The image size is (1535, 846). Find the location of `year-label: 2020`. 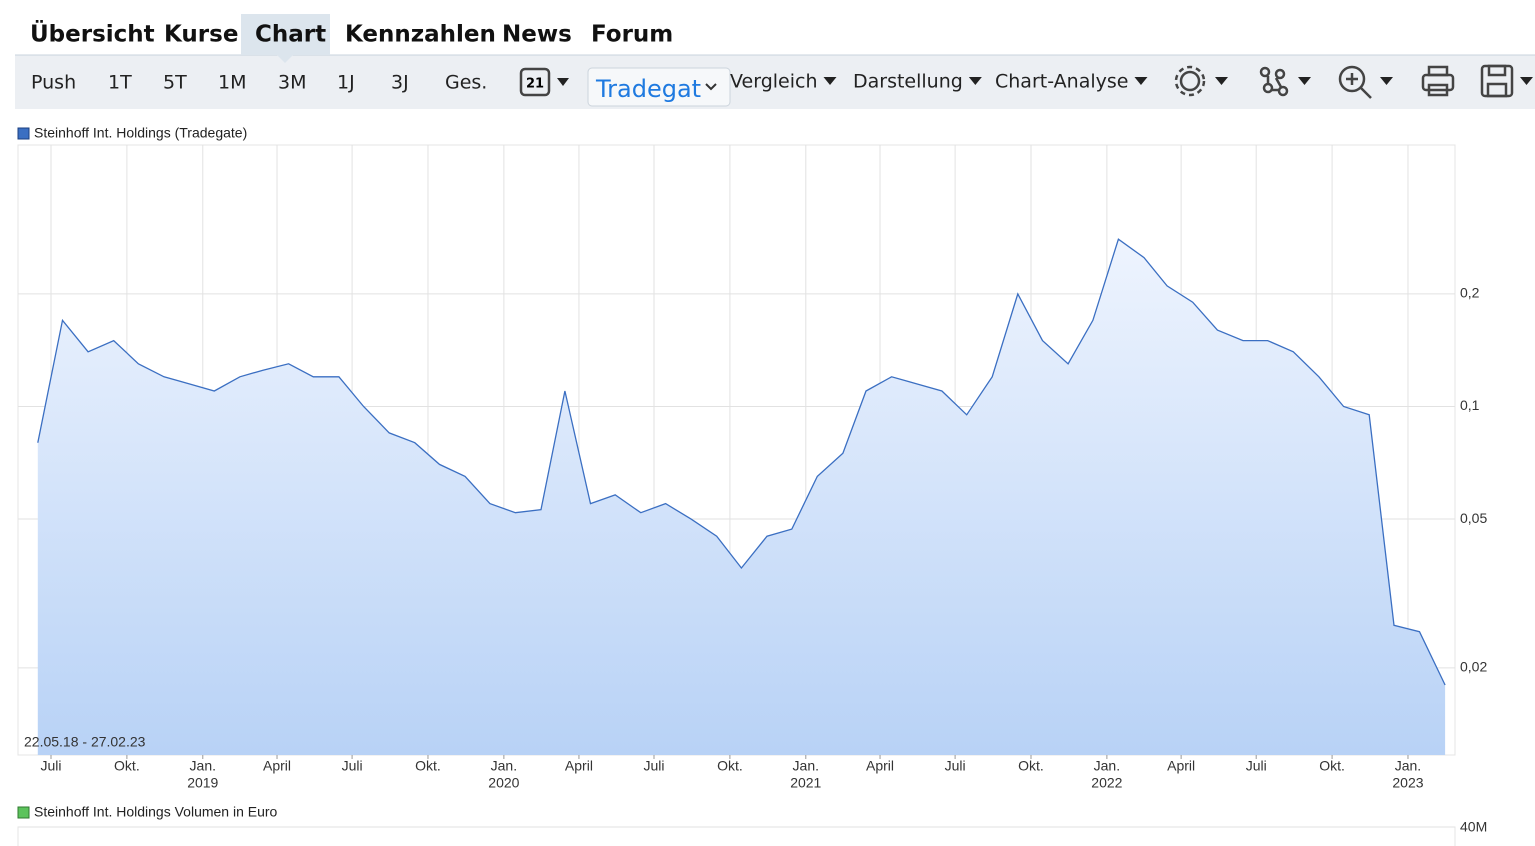

year-label: 2020 is located at coordinates (503, 783).